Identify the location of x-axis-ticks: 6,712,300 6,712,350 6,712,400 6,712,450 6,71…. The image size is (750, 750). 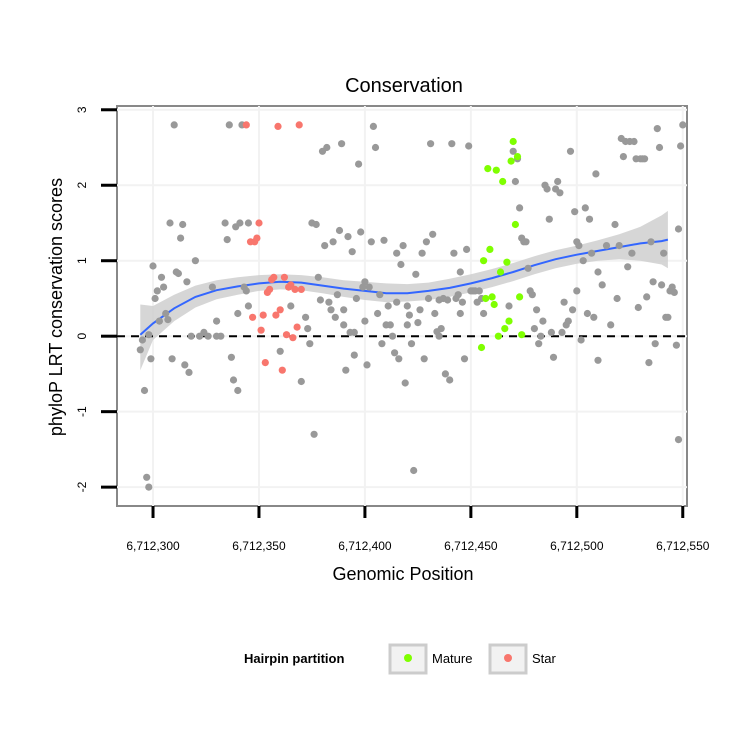
(418, 529).